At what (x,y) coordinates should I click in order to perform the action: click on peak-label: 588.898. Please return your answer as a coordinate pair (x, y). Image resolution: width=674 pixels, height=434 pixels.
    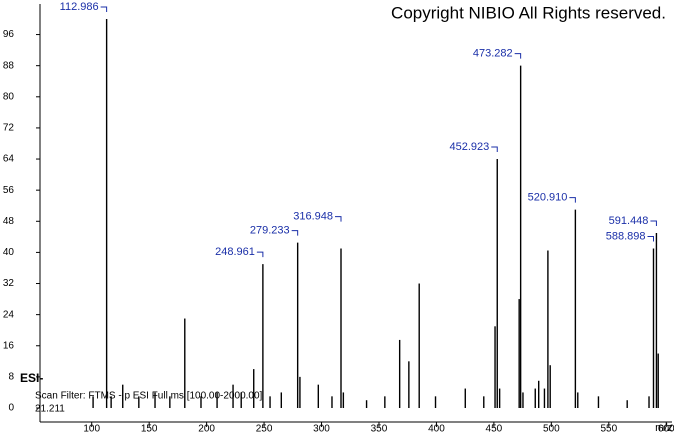
    Looking at the image, I should click on (626, 236).